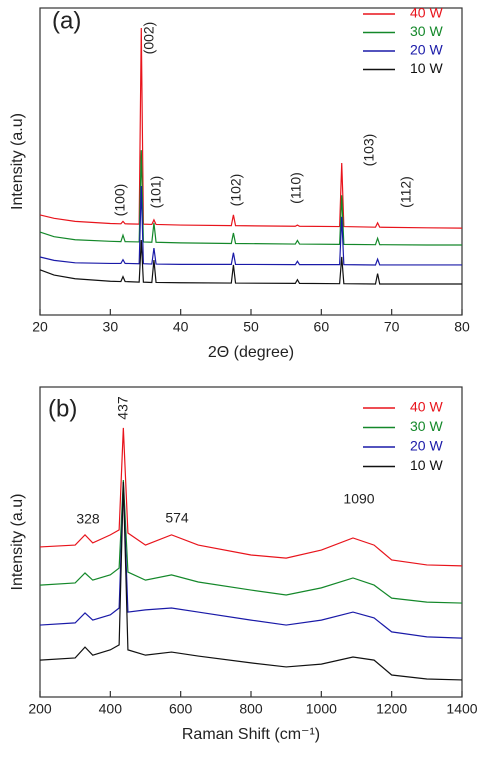 Image resolution: width=490 pixels, height=765 pixels. What do you see at coordinates (156, 192) in the screenshot?
I see `peak-label: (101)` at bounding box center [156, 192].